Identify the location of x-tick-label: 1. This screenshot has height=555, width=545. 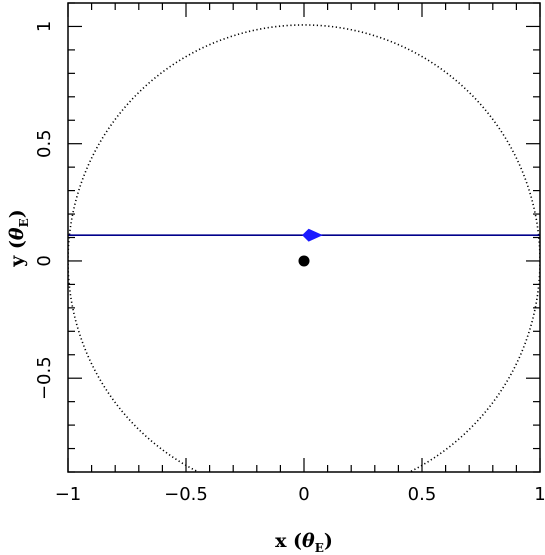
(539, 494).